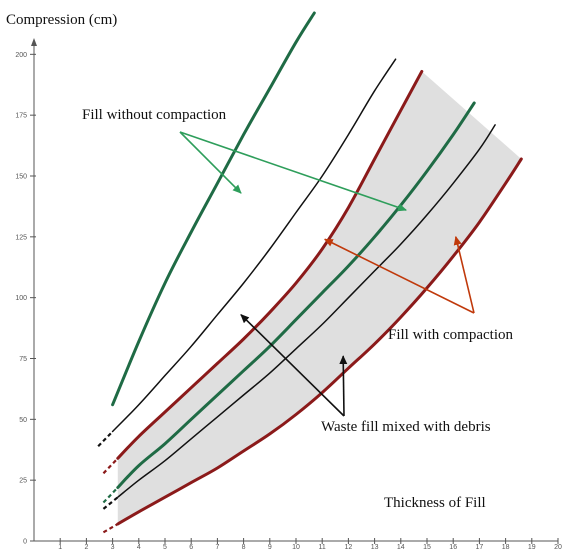 This screenshot has width=571, height=549. Describe the element at coordinates (86, 546) in the screenshot. I see `x-tick-label: 2` at that location.